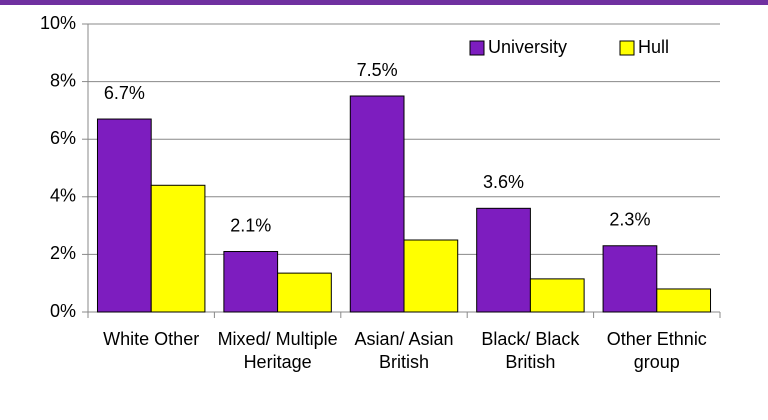  Describe the element at coordinates (63, 80) in the screenshot. I see `y-tick-label: 8%` at that location.